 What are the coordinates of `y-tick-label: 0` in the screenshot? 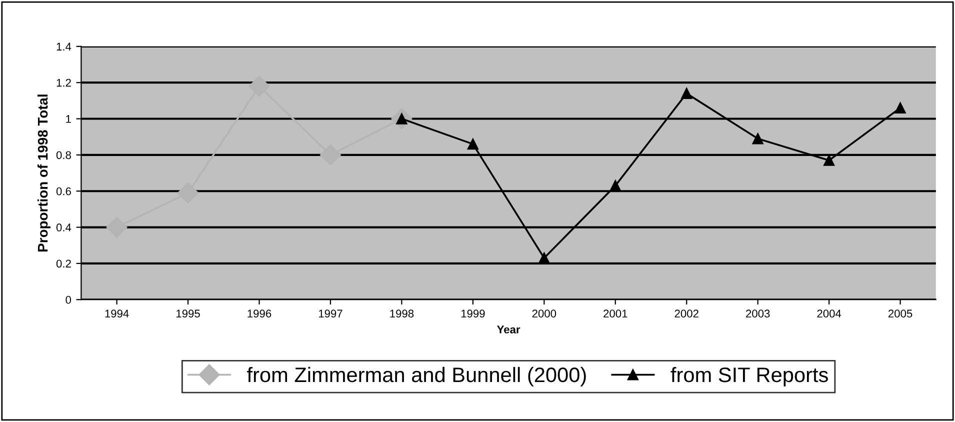 It's located at (69, 300).